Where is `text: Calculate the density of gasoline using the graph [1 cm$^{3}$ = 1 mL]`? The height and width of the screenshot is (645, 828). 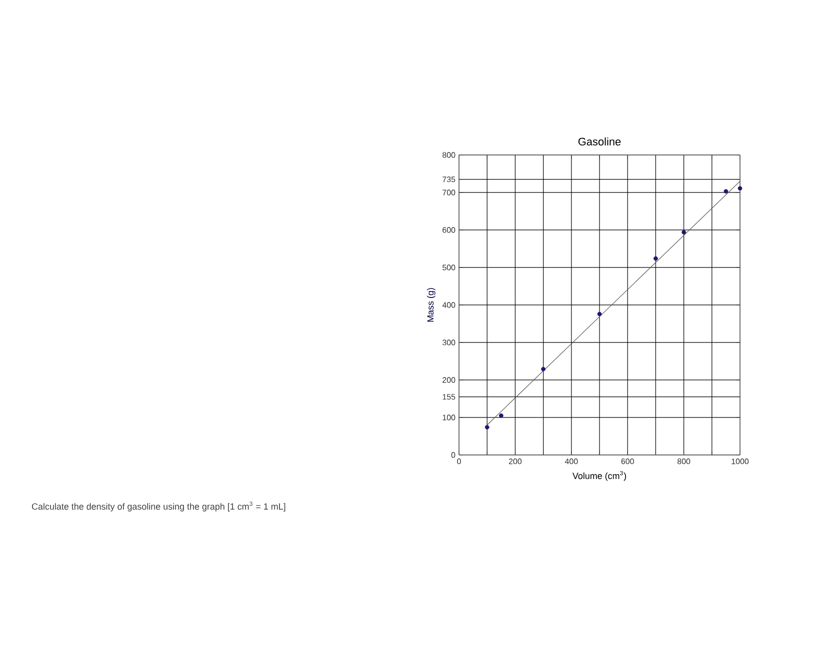 text: Calculate the density of gasoline using the graph [1 cm$^{3}$ = 1 mL] is located at coordinates (159, 507).